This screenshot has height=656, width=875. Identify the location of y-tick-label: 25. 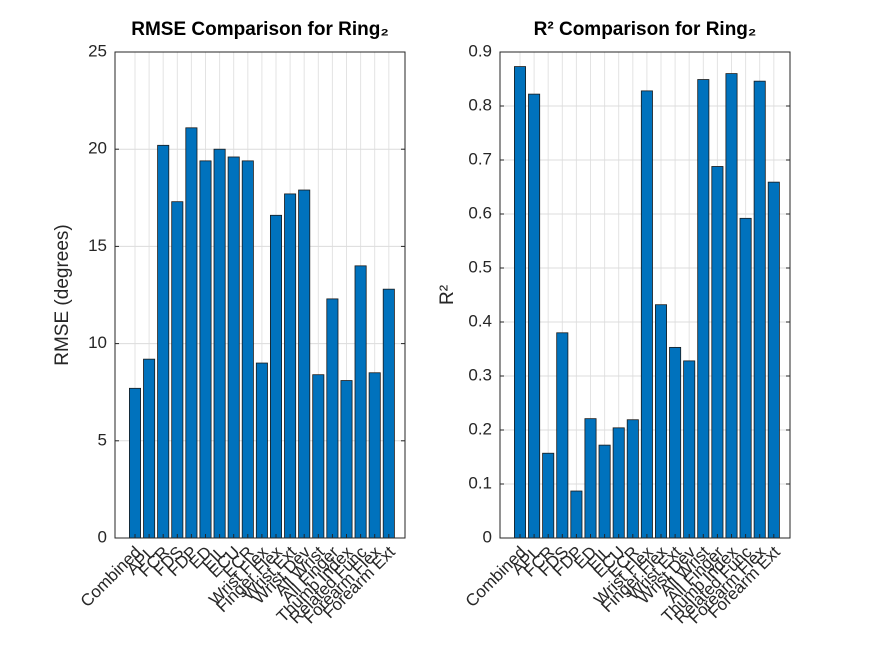
(97, 50).